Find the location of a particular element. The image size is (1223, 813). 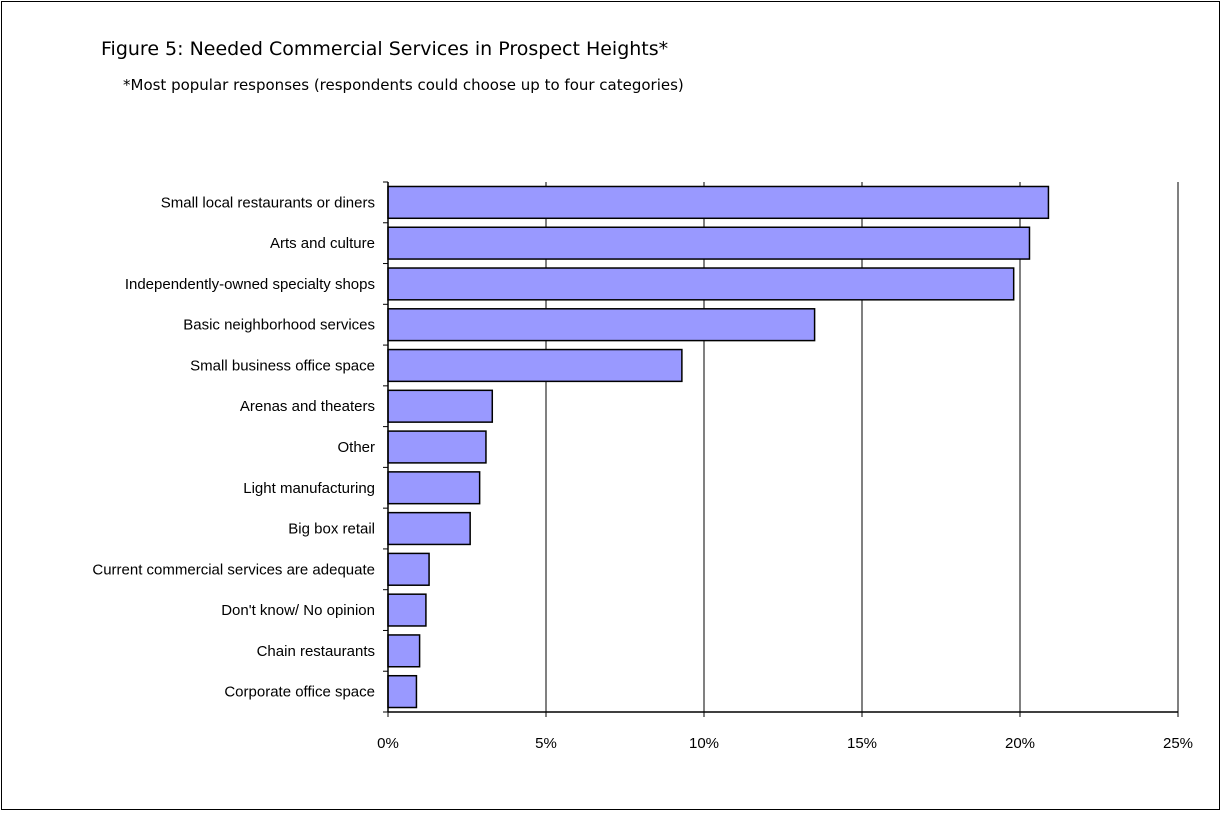

x-tick-label: 25% is located at coordinates (1178, 743).